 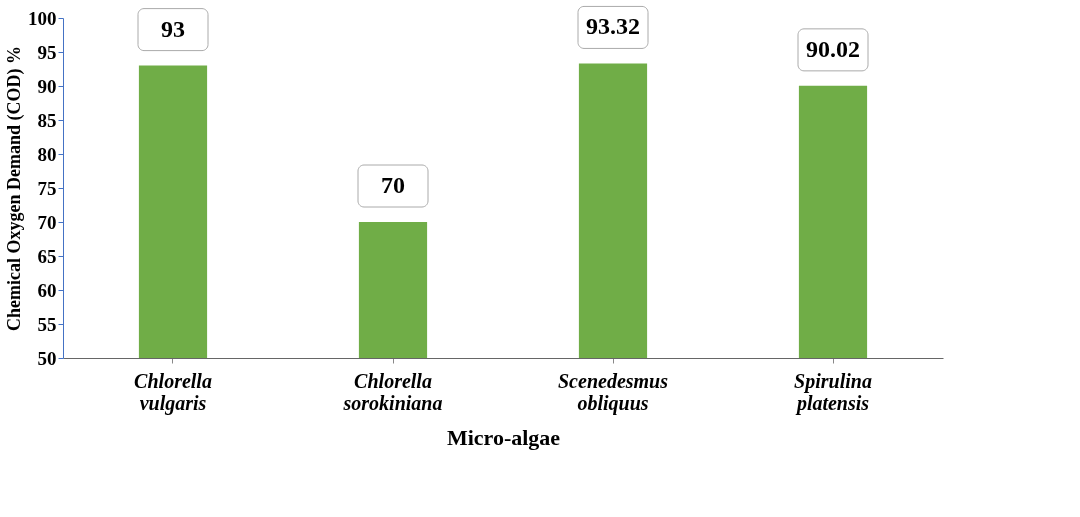 I want to click on y-tick-label: 85, so click(x=47, y=120).